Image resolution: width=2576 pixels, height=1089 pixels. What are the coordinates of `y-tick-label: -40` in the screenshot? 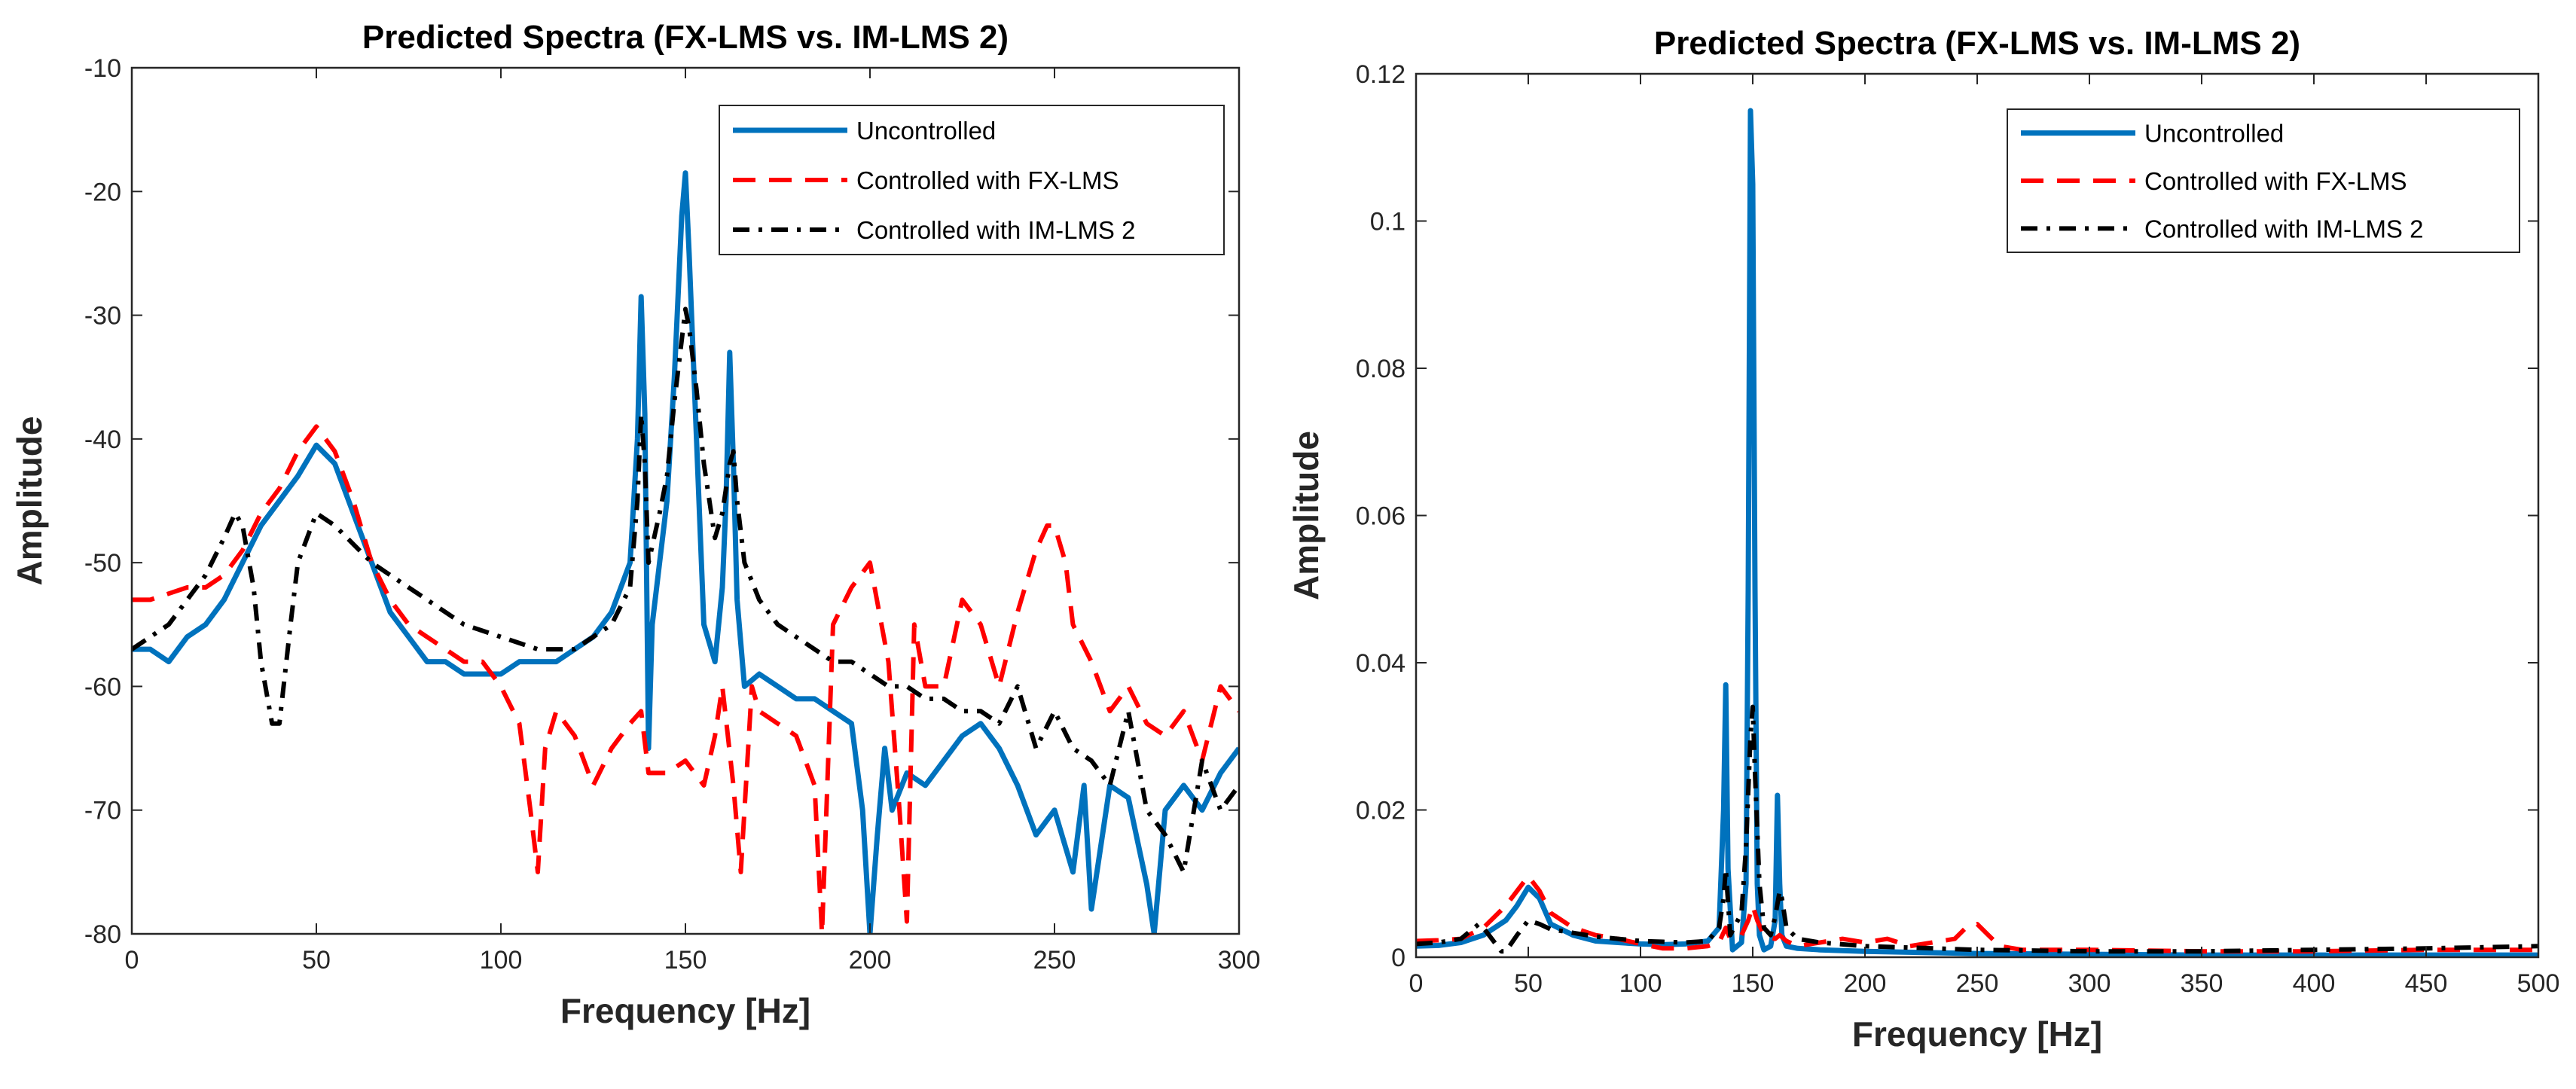 It's located at (103, 440).